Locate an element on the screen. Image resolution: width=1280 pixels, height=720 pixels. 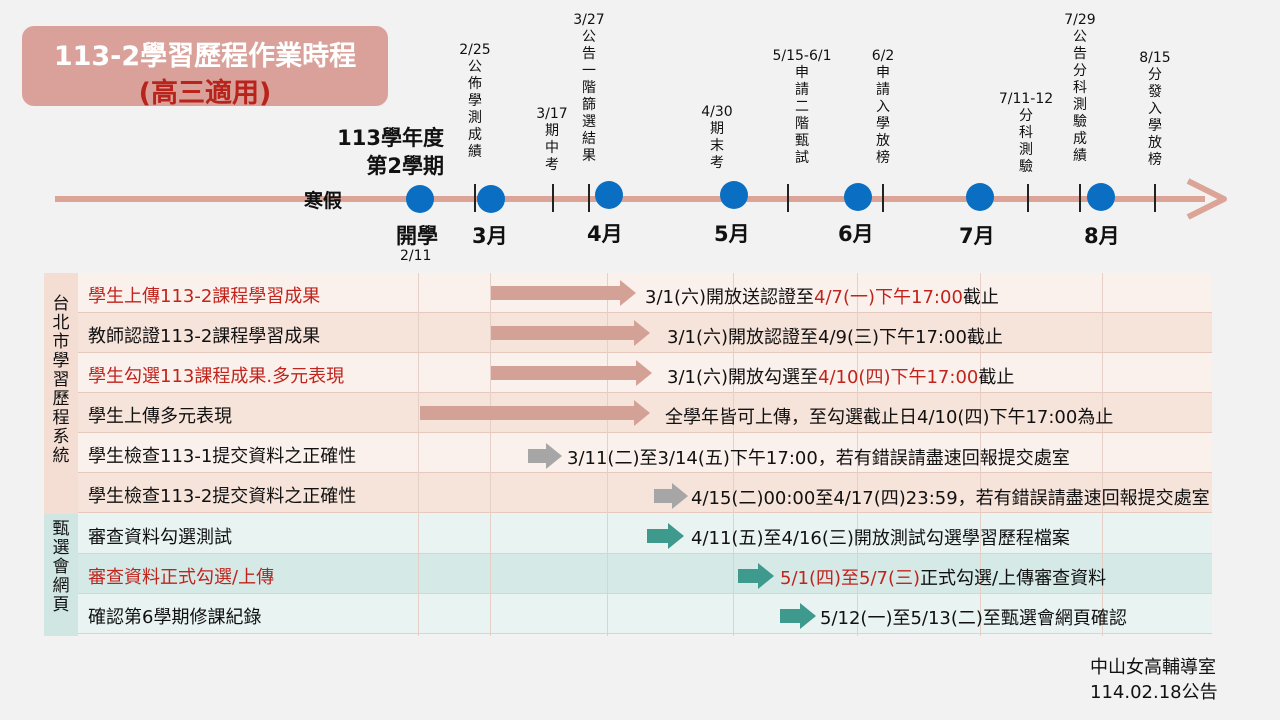
dot-august is located at coordinates (1101, 197).